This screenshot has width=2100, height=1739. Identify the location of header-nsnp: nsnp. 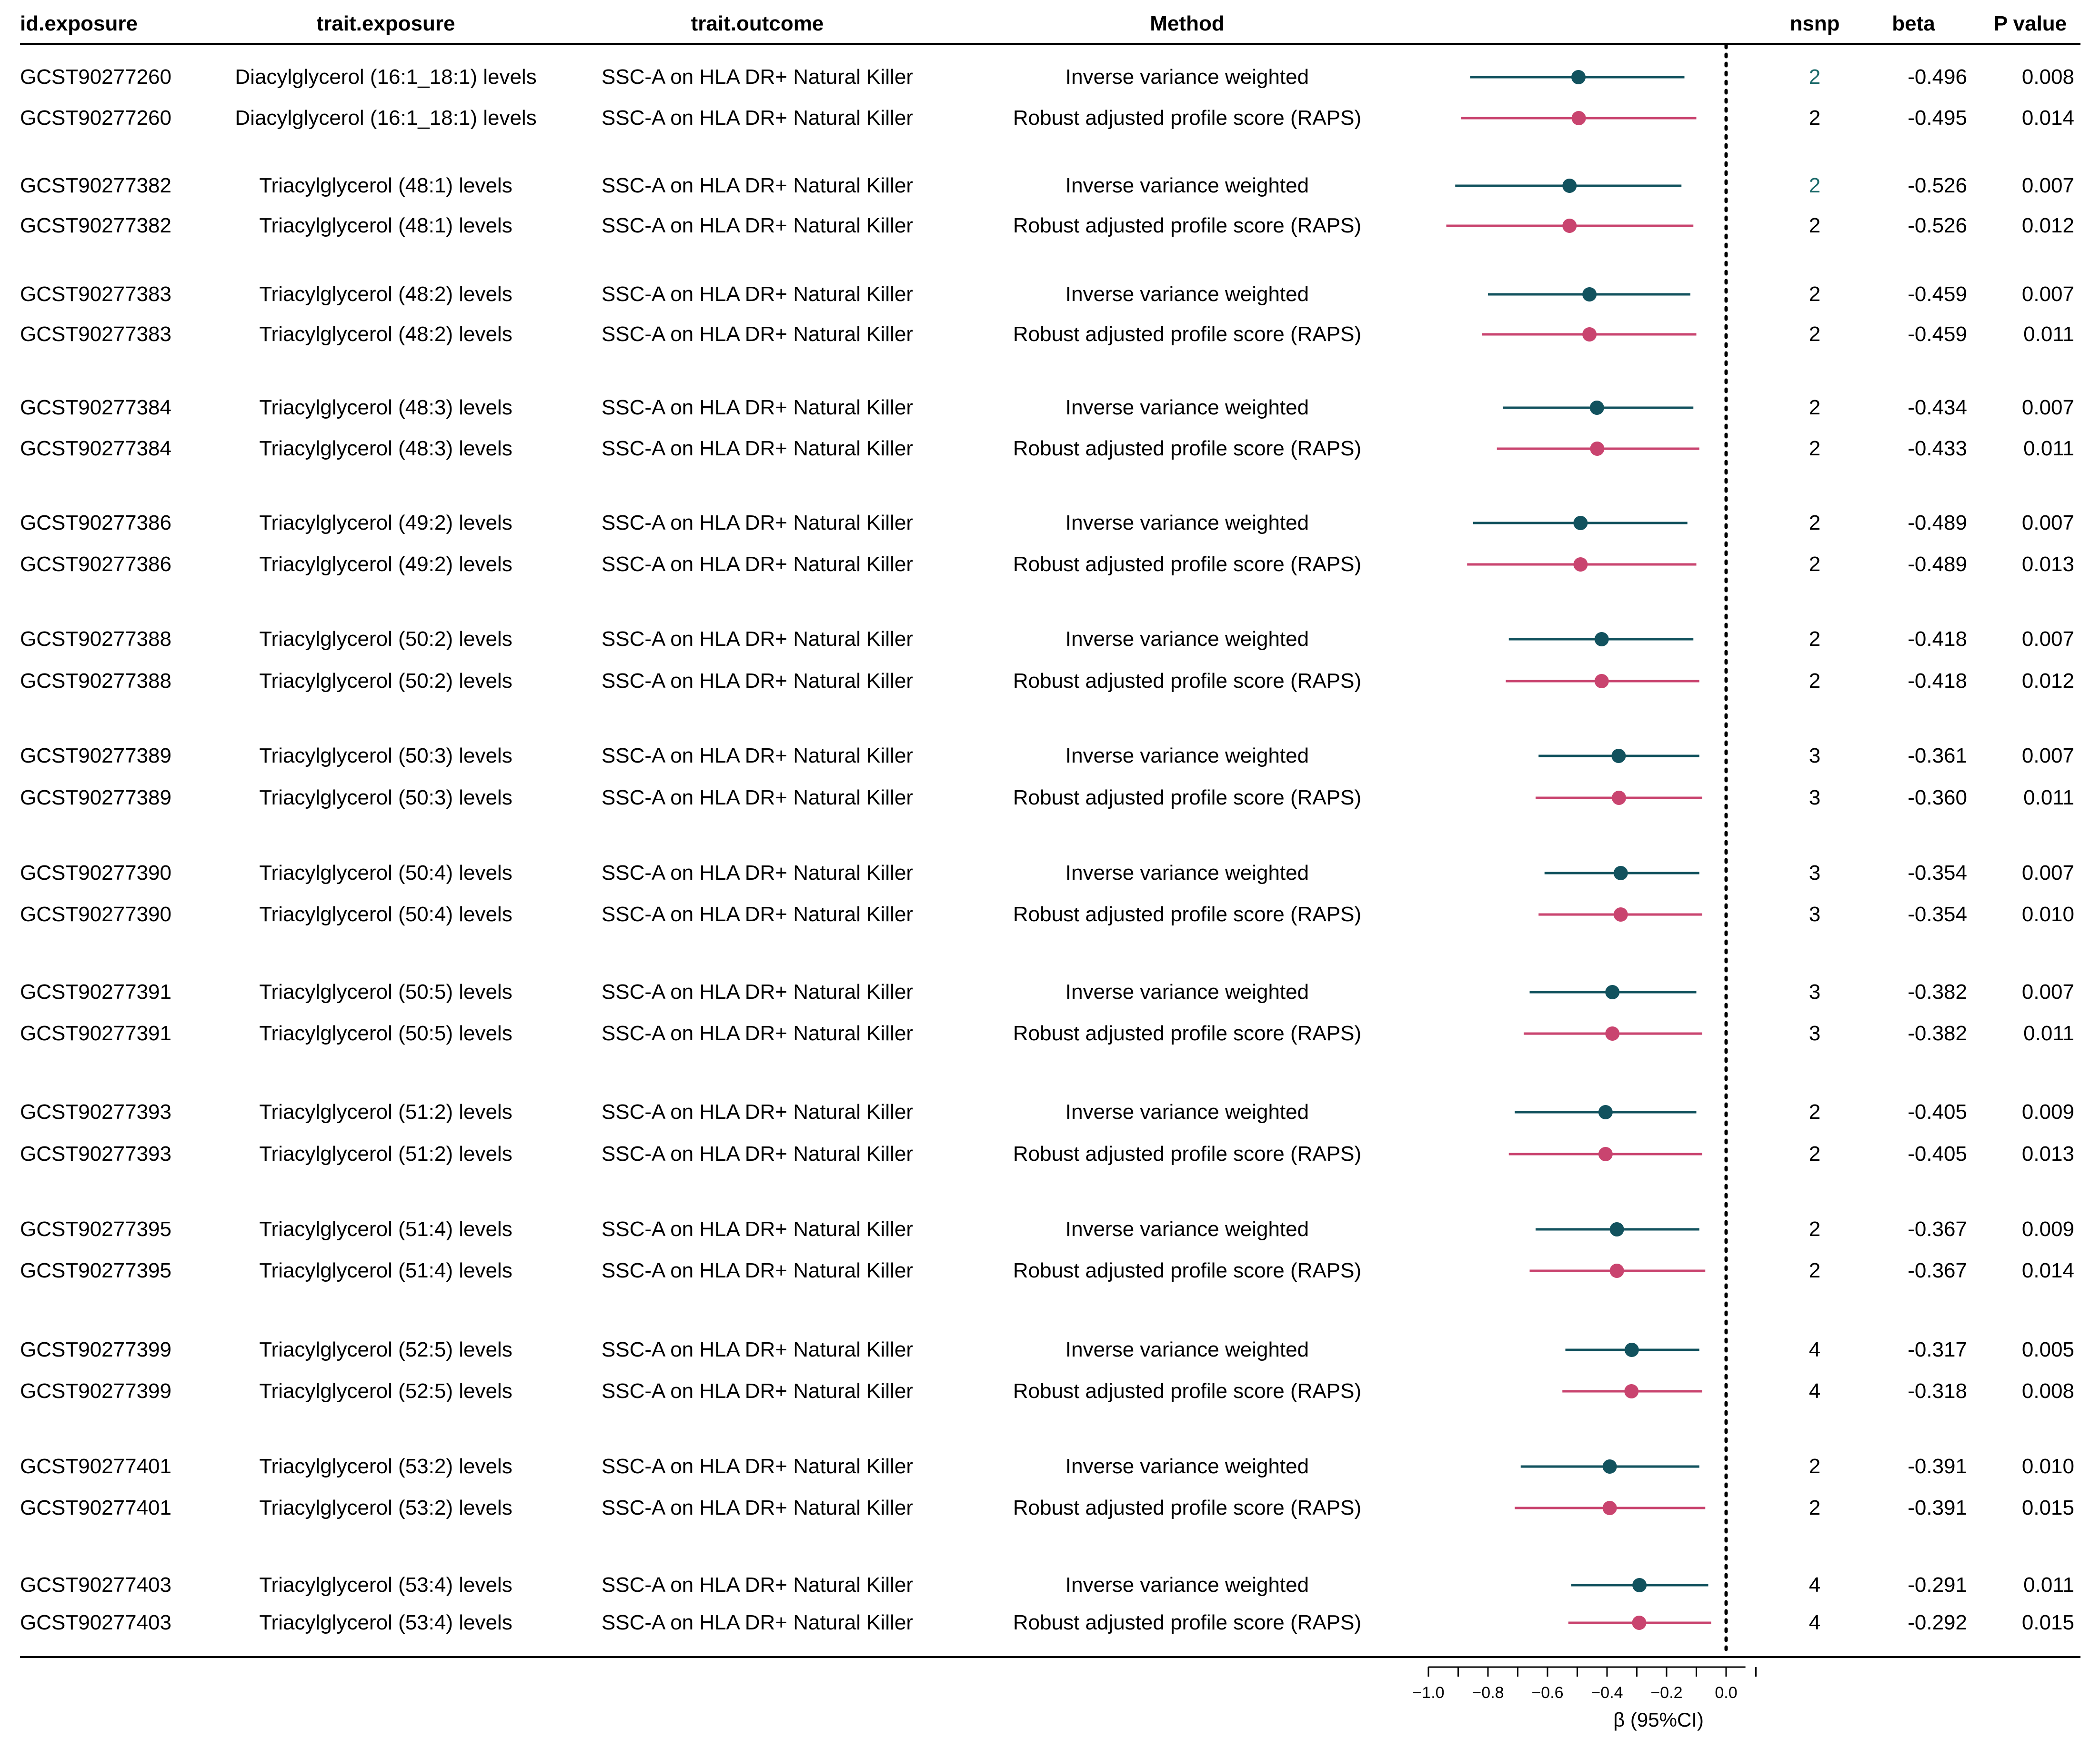
(1814, 23).